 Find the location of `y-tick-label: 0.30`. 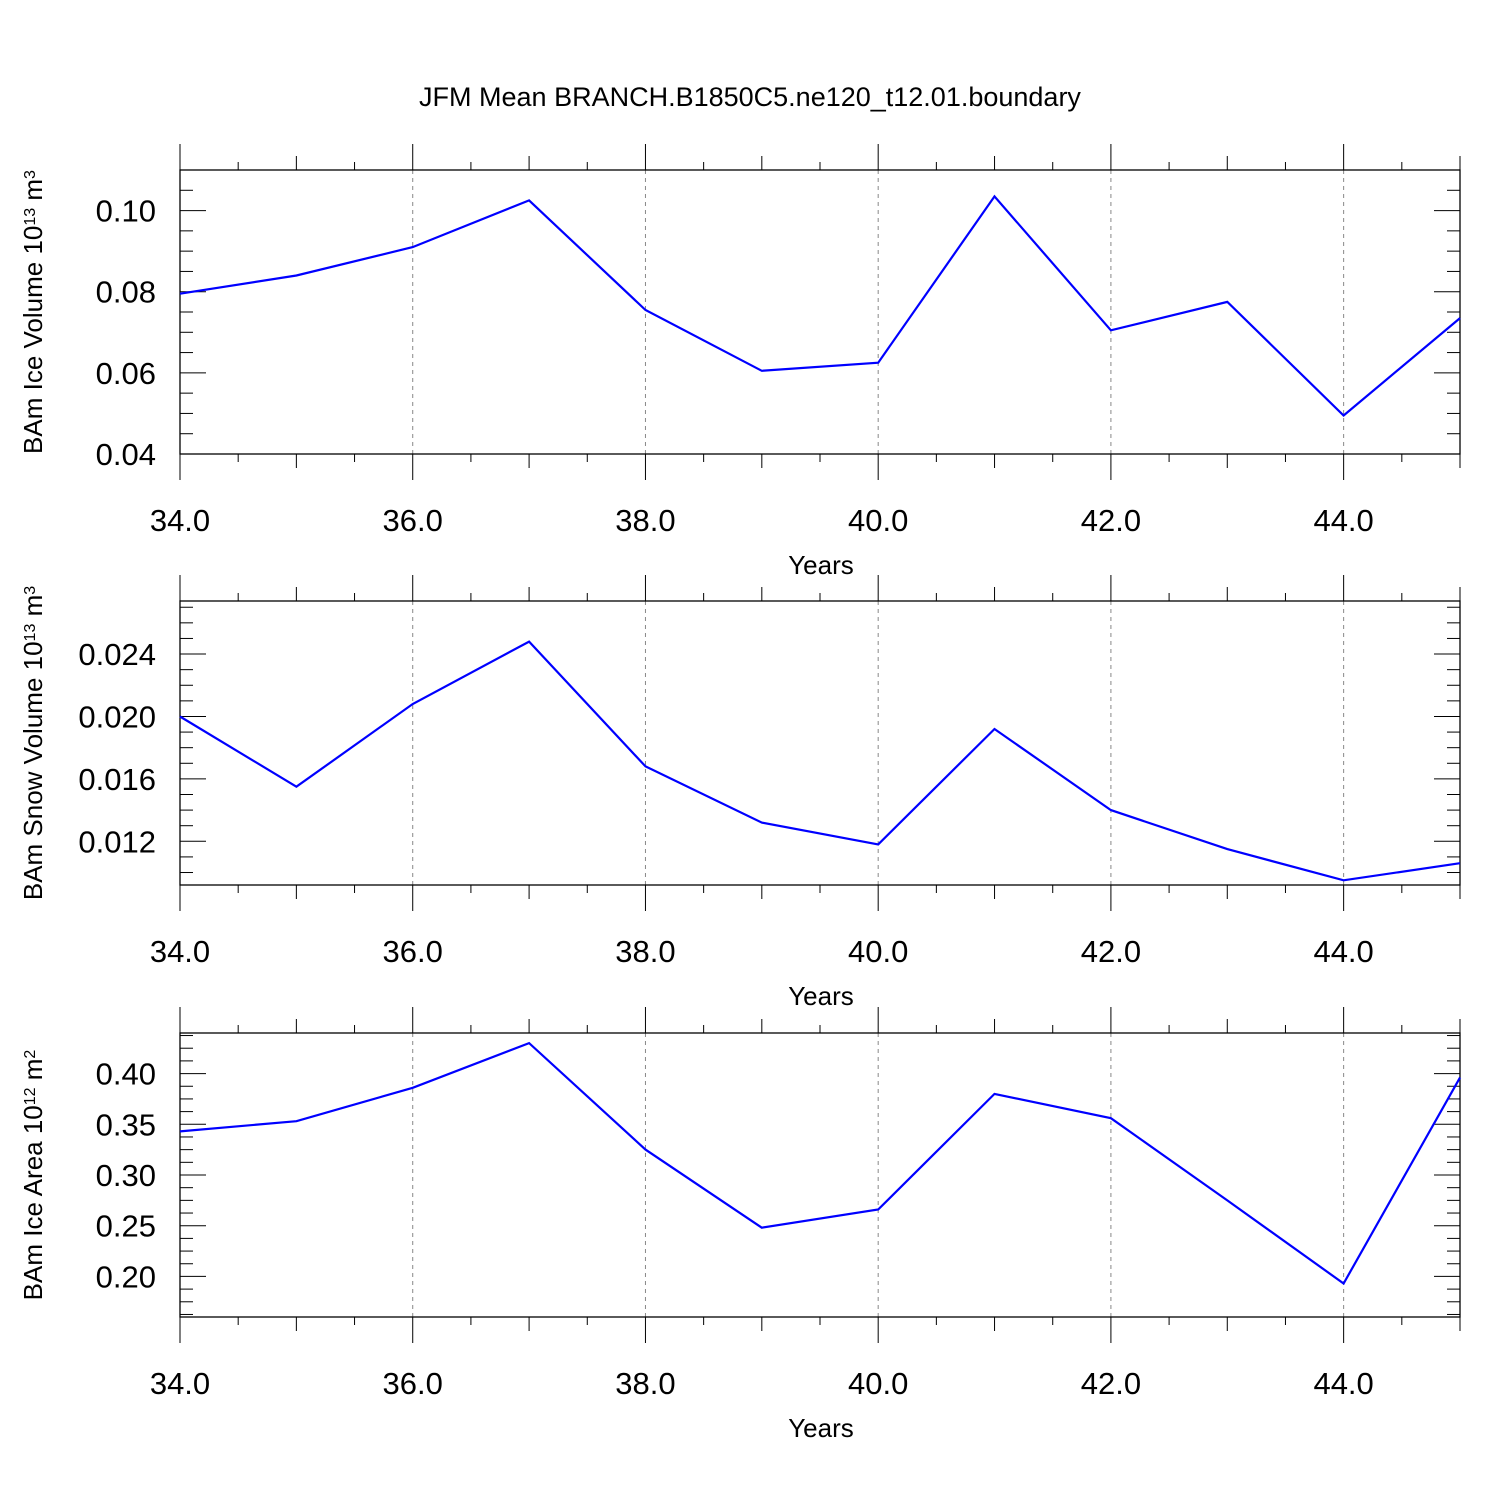

y-tick-label: 0.30 is located at coordinates (126, 1175).